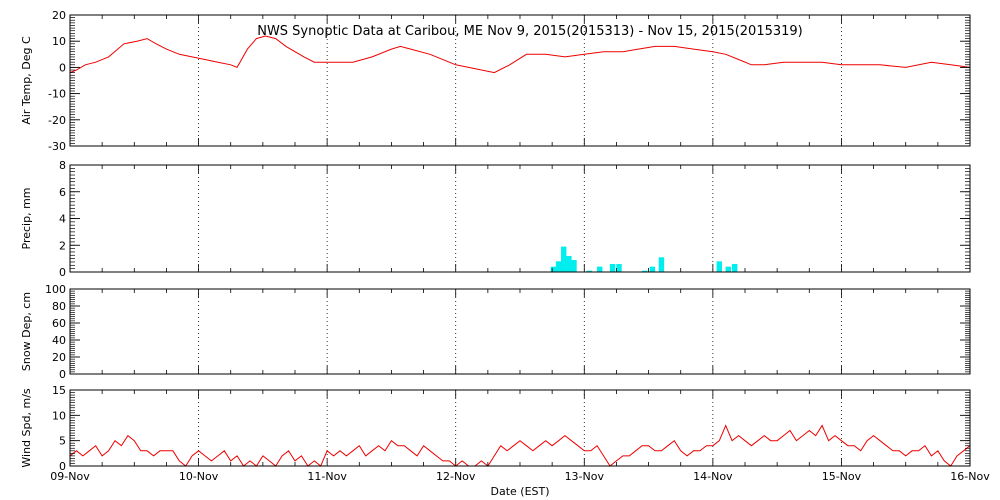  What do you see at coordinates (62, 441) in the screenshot?
I see `y-tick-label: 5` at bounding box center [62, 441].